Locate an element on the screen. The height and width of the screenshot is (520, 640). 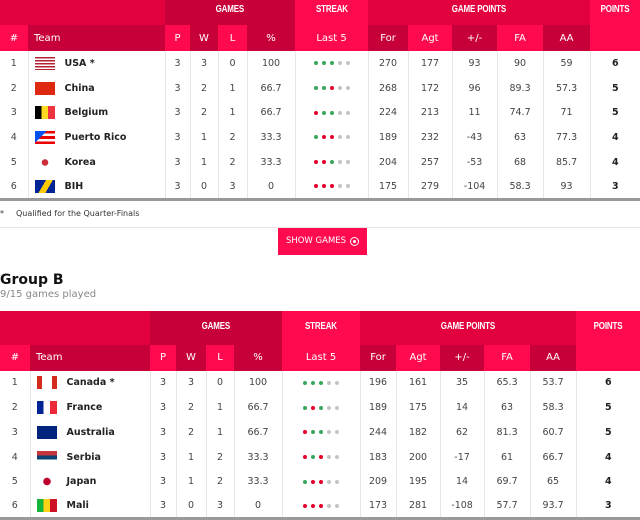
team-cell: Belgium is located at coordinates (97, 113).